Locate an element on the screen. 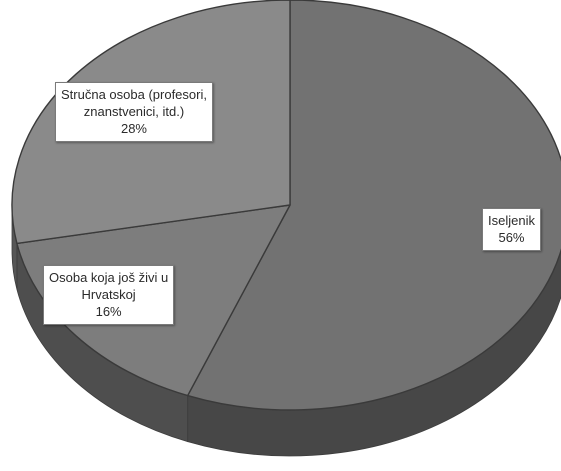  data-label-osoba-u-hrvatskoj: Osoba koja još živi u Hrvatskoj 16% is located at coordinates (109, 295).